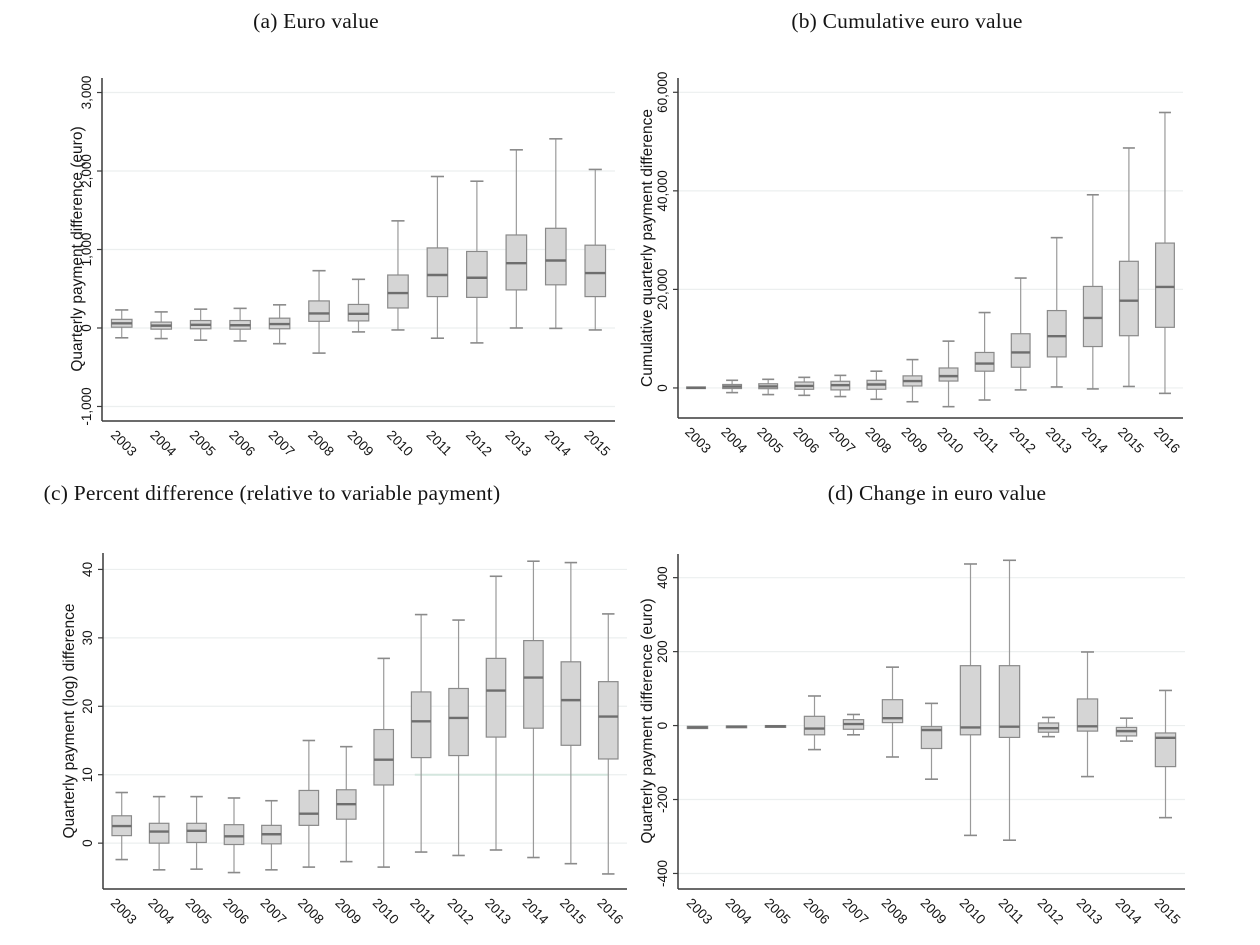 The width and height of the screenshot is (1260, 945). Describe the element at coordinates (662, 289) in the screenshot. I see `y-tick-label: 20,000` at that location.